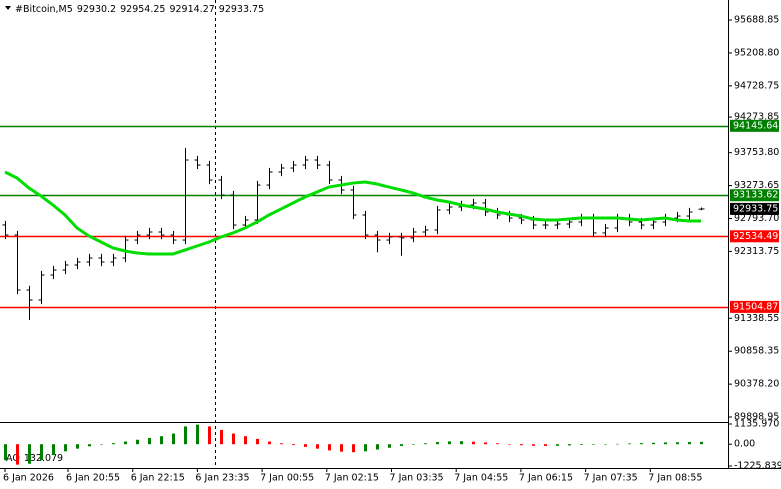 This screenshot has width=781, height=489. I want to click on indicator-label: AO 132.079, so click(34, 458).